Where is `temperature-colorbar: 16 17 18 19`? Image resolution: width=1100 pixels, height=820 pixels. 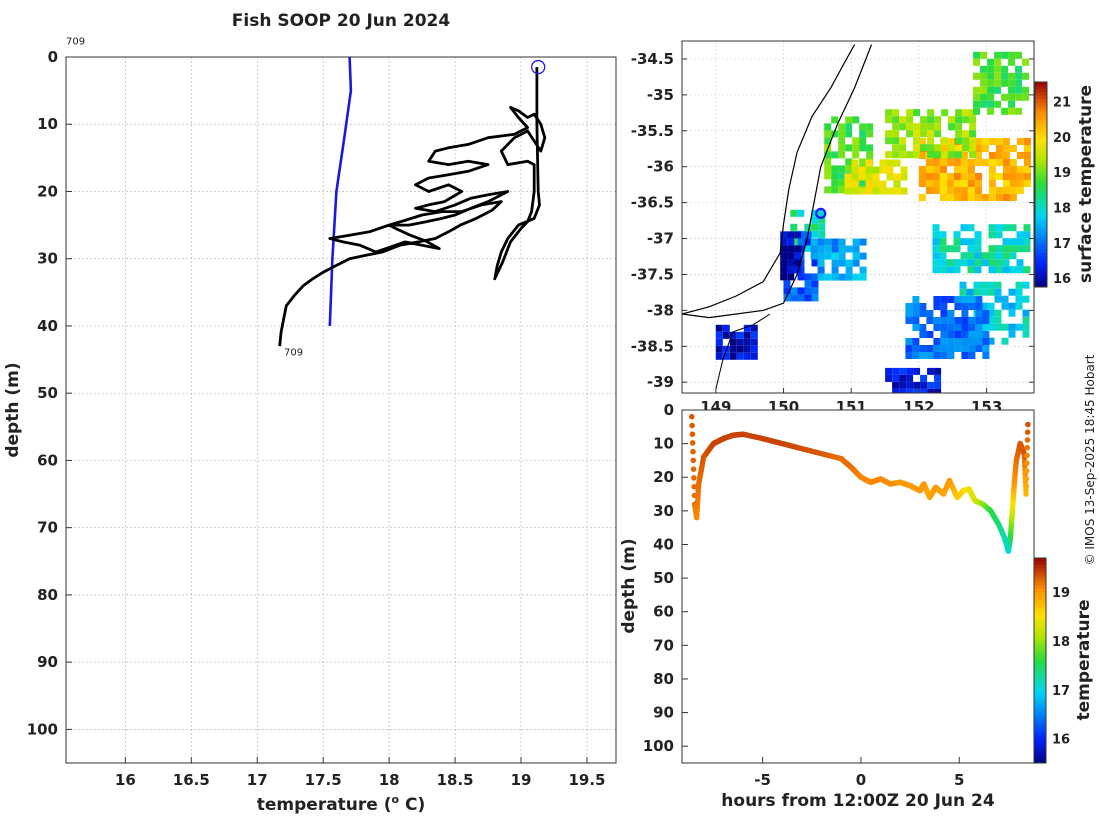 temperature-colorbar: 16 17 18 19 is located at coordinates (1051, 660).